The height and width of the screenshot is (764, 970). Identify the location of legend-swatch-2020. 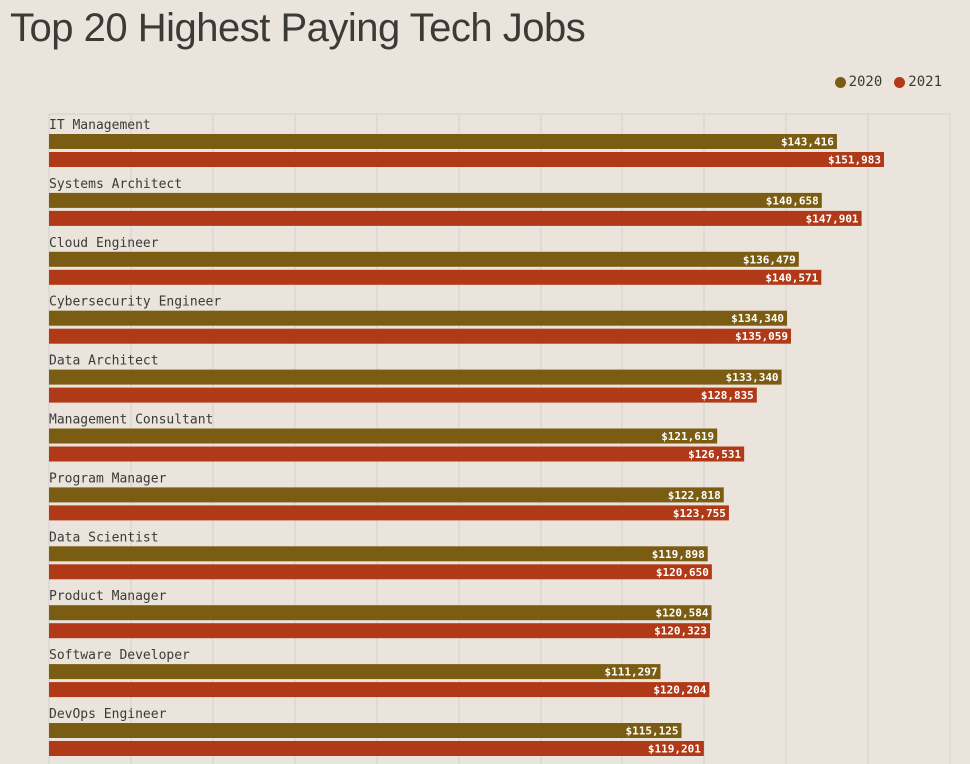
(840, 82).